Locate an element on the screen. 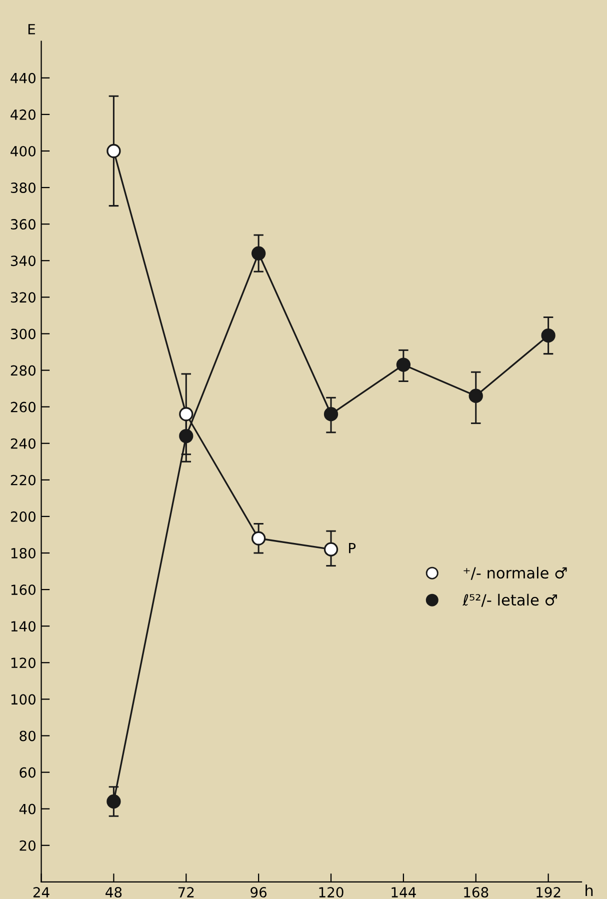  y-tick-label: 160 is located at coordinates (23, 590).